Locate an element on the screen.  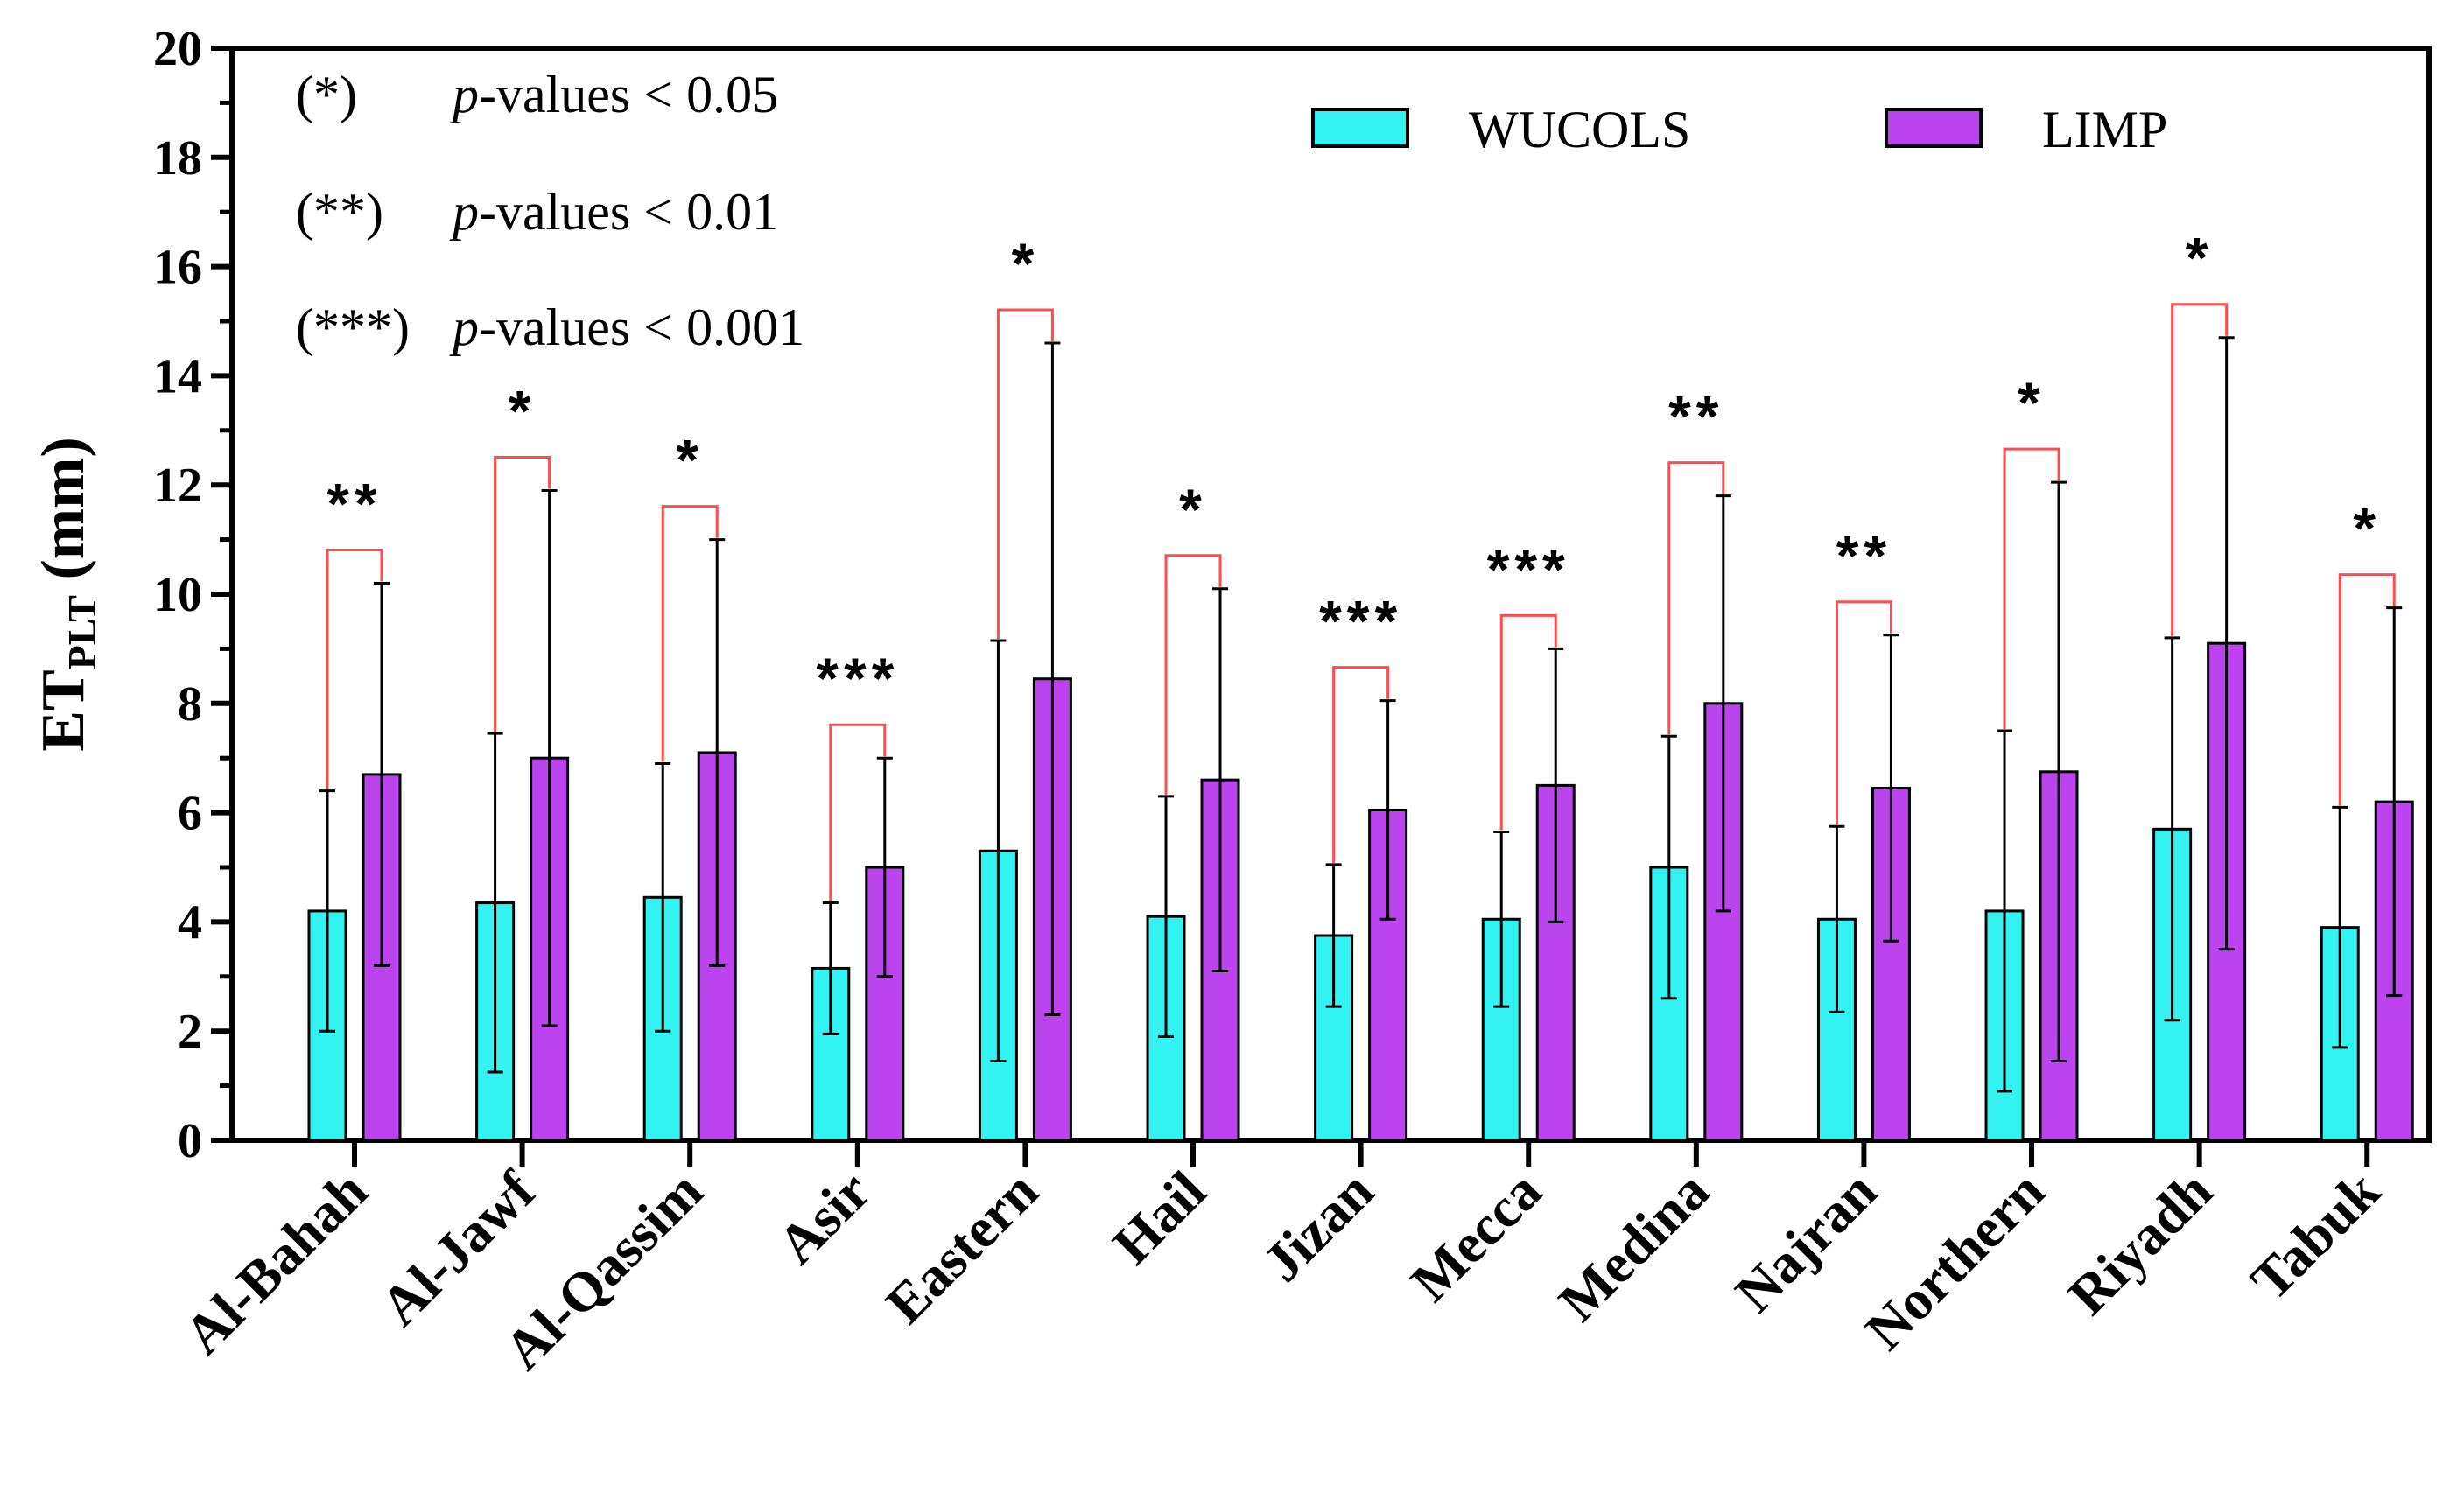
significance-bracket-hail is located at coordinates (1193, 674).